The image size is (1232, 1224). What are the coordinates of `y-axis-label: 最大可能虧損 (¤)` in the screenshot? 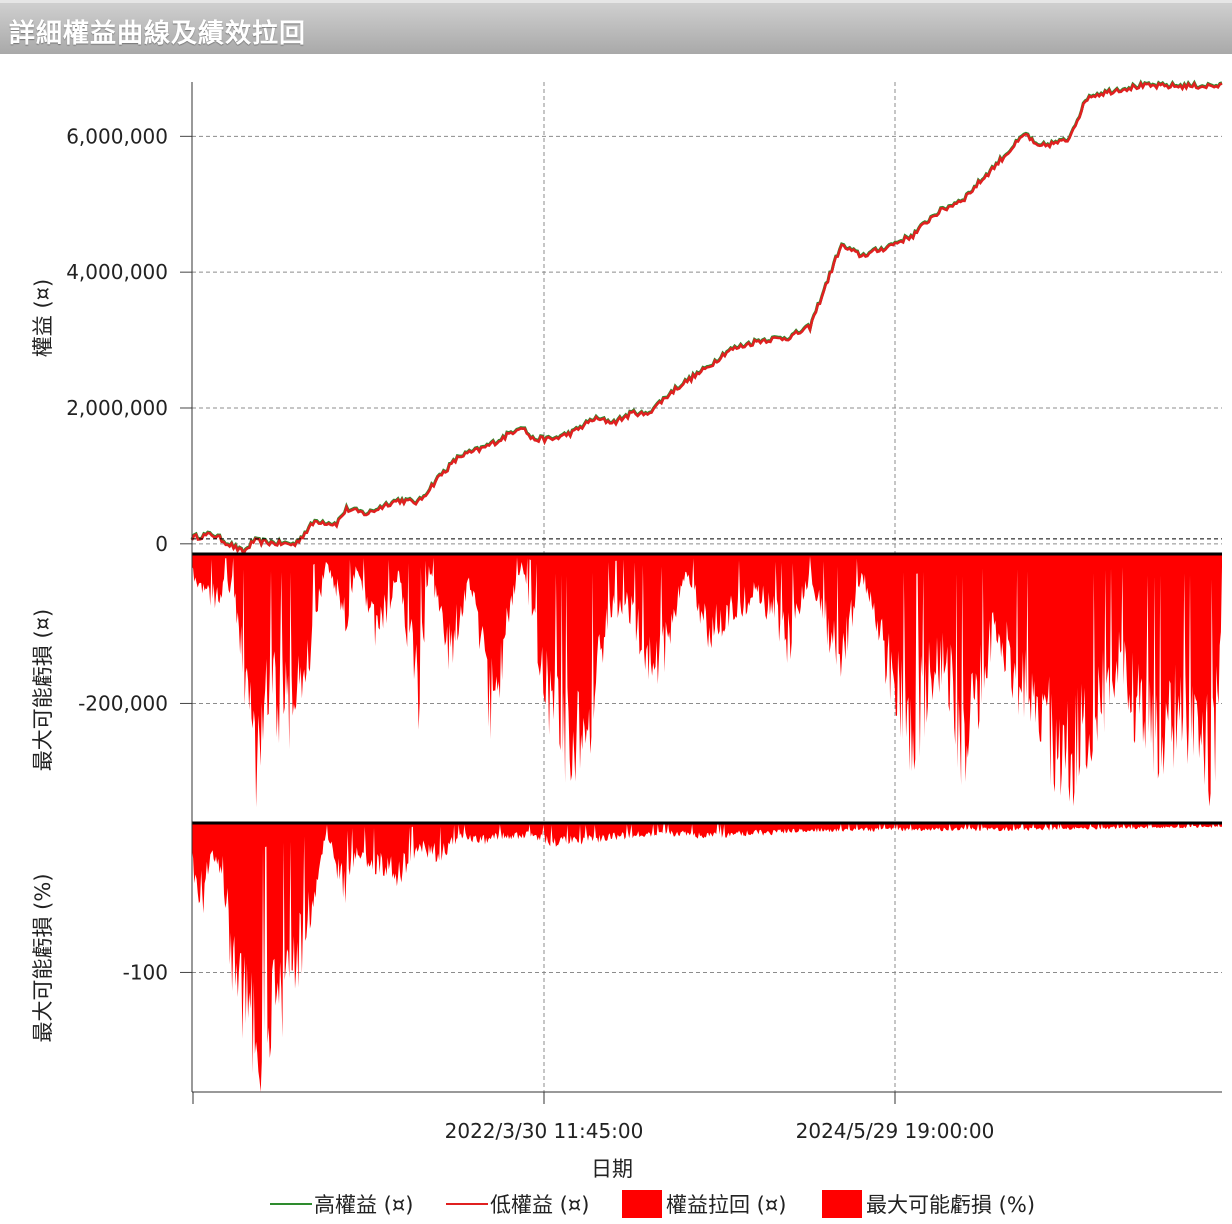 It's located at (43, 690).